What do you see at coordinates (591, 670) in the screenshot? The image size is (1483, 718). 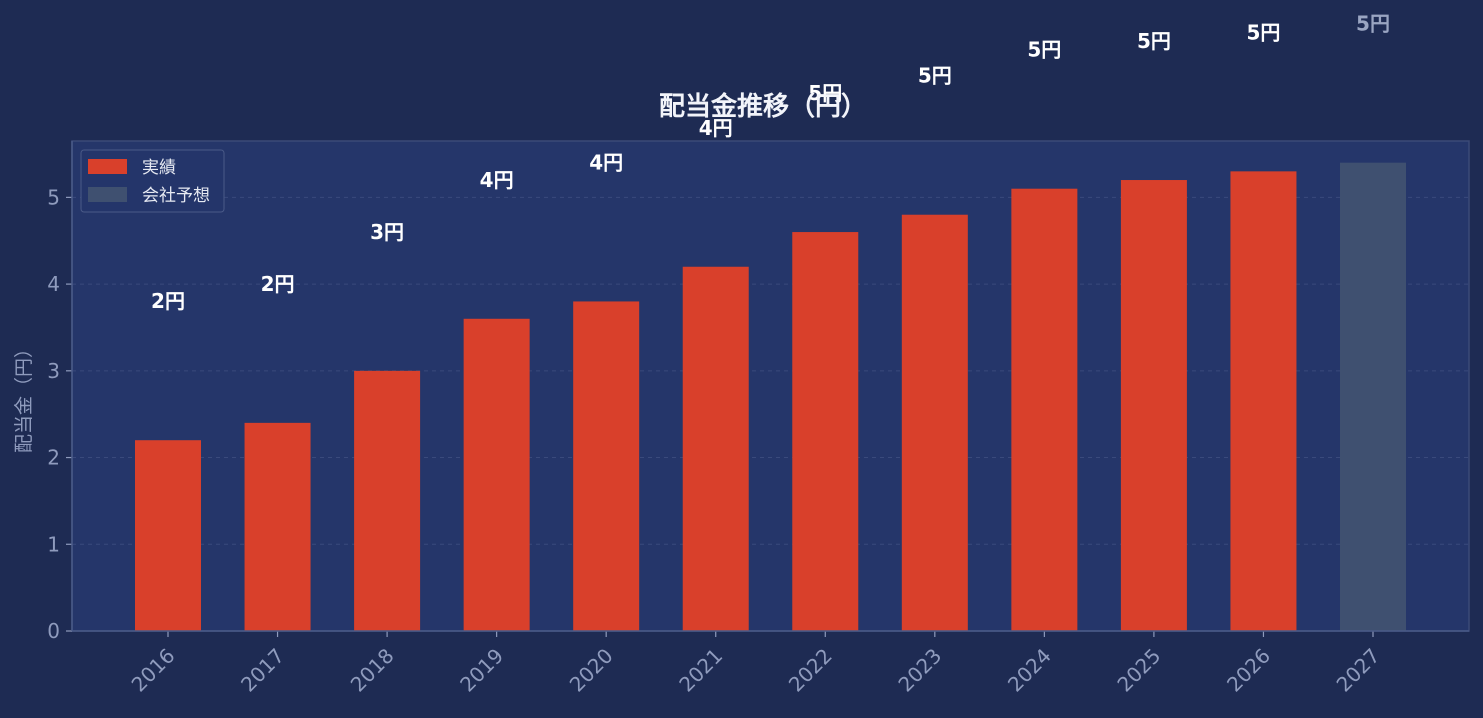 I see `x-tick-label: 2020` at bounding box center [591, 670].